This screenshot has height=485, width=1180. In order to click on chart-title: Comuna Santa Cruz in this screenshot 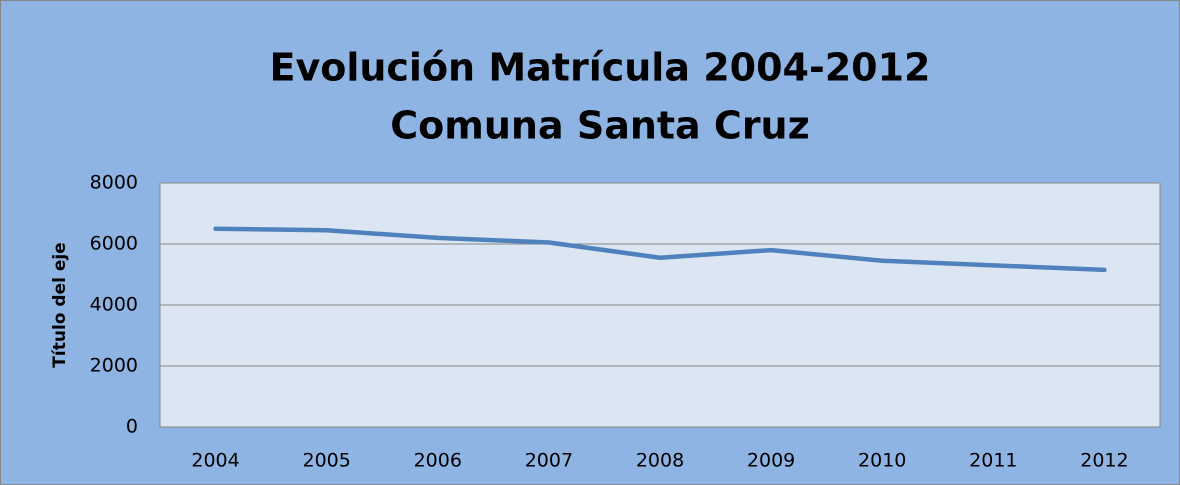, I will do `click(599, 126)`.